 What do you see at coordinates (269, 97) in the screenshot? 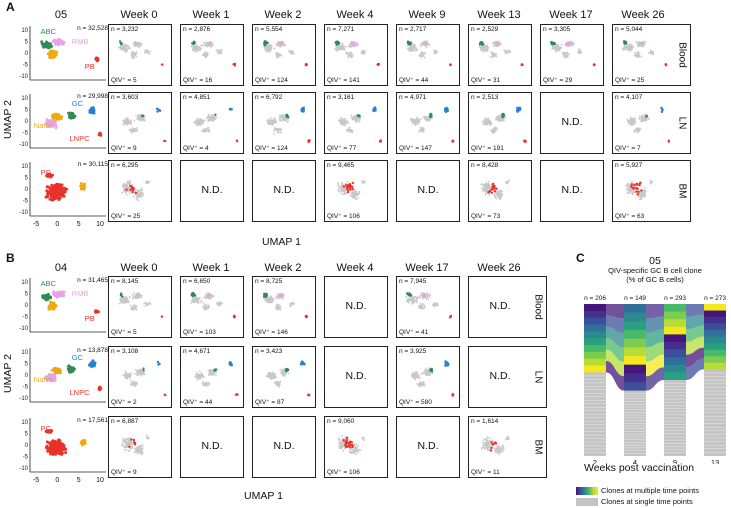
I see `cell-count: n = 6,792` at bounding box center [269, 97].